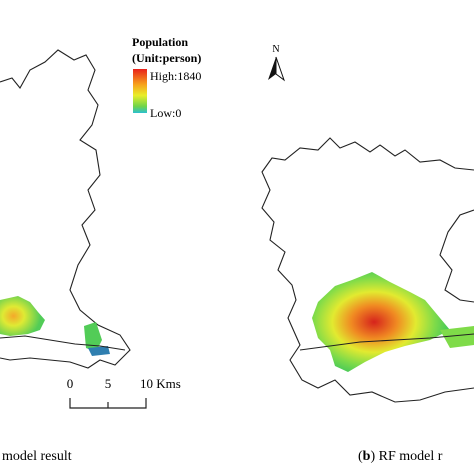 This screenshot has width=474, height=474. Describe the element at coordinates (175, 76) in the screenshot. I see `legend-high: High:1840` at that location.